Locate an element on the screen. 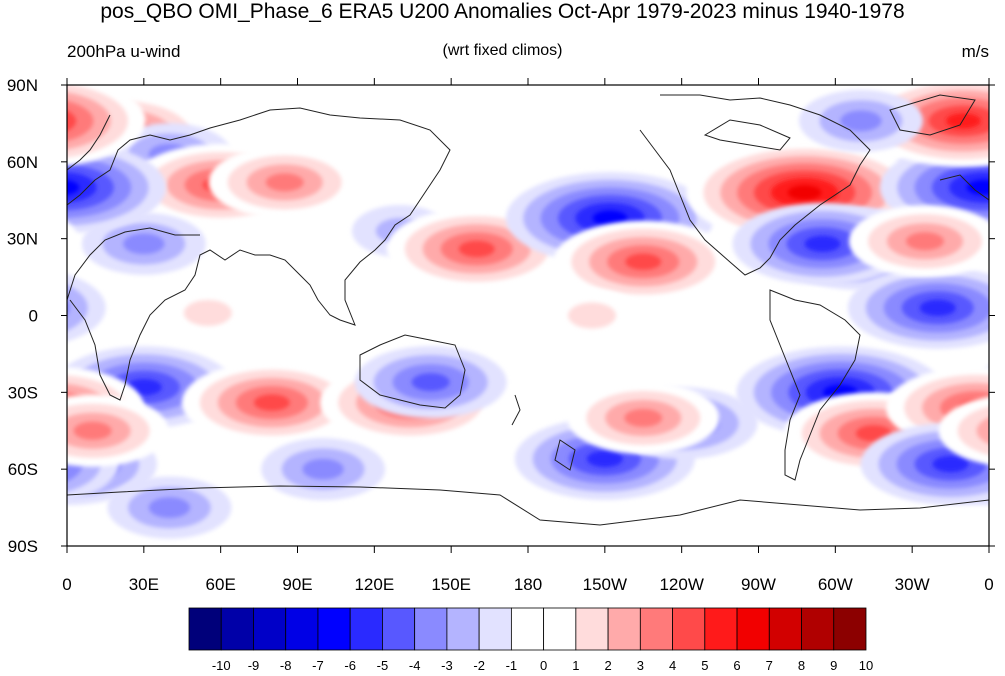 The height and width of the screenshot is (676, 1005). colorbar-label: 2 is located at coordinates (607, 665).